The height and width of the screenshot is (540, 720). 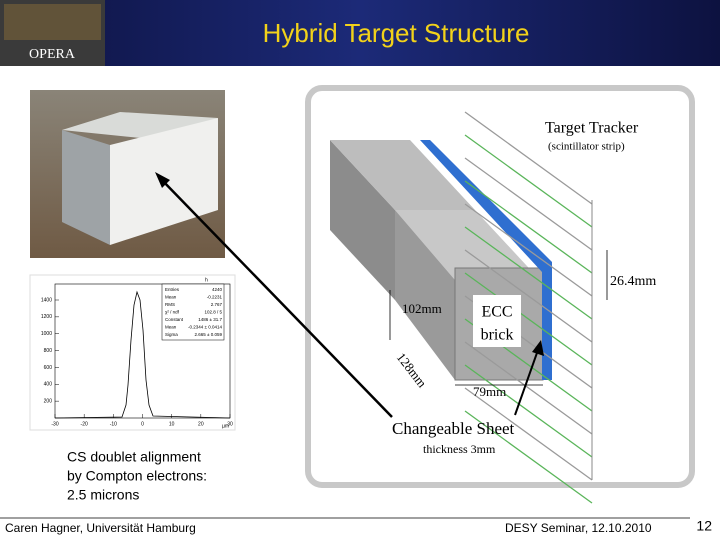 What do you see at coordinates (100, 528) in the screenshot?
I see `footer-author: Caren Hagner, Universität Hamburg` at bounding box center [100, 528].